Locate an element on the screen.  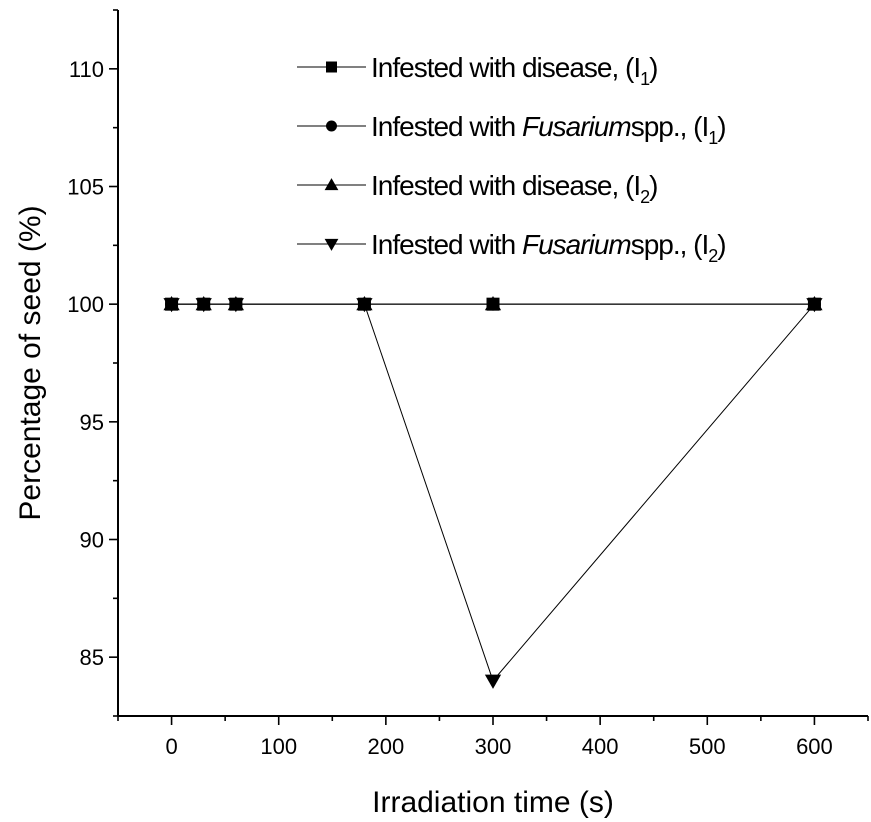
x-tick-label: 400 is located at coordinates (600, 746).